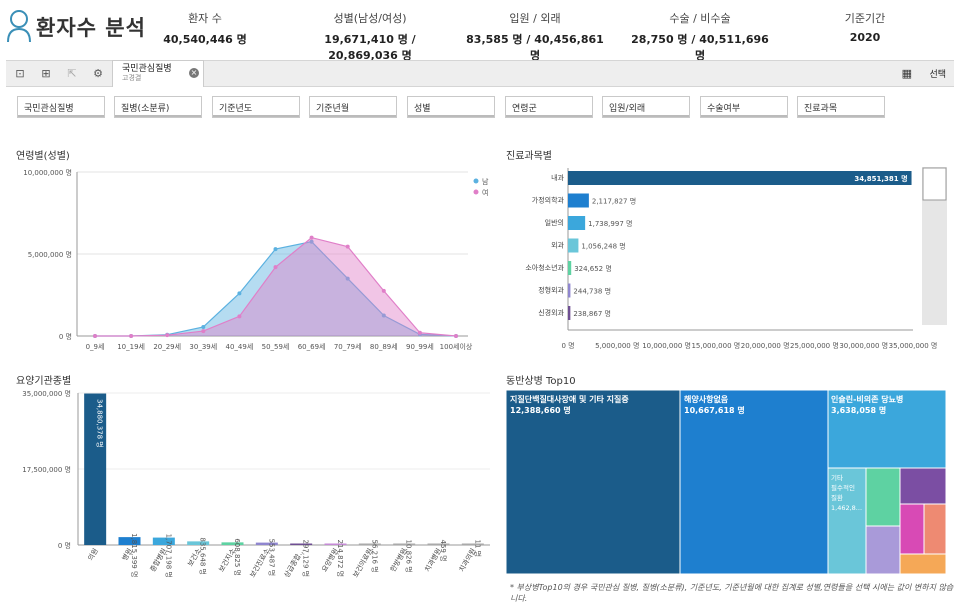  I want to click on panel-title-treemap: 동반상병 Top10, so click(541, 381).